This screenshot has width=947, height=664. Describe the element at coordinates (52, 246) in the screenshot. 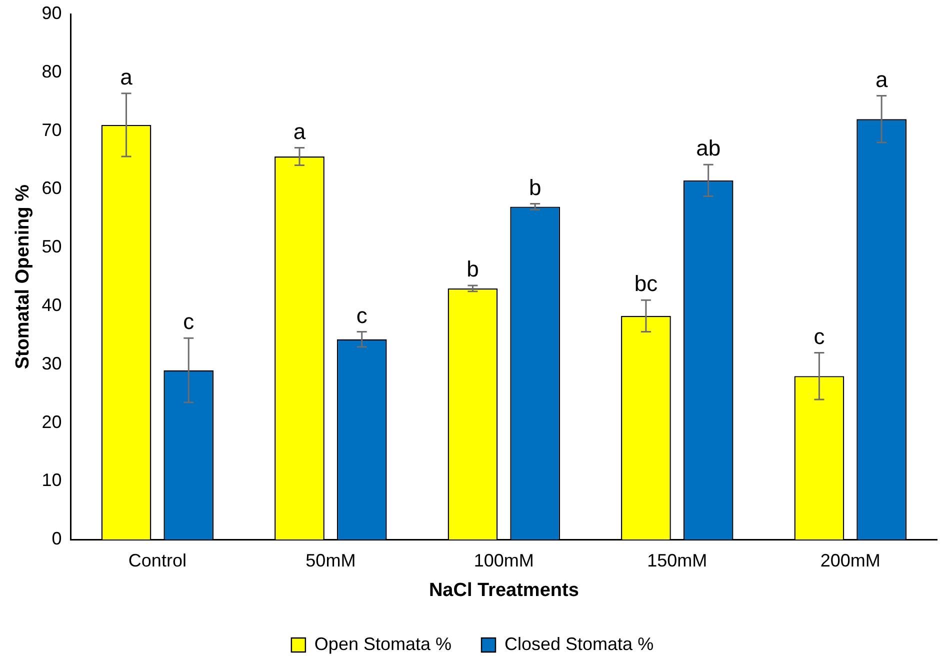

I see `y-tick-label: 50` at that location.